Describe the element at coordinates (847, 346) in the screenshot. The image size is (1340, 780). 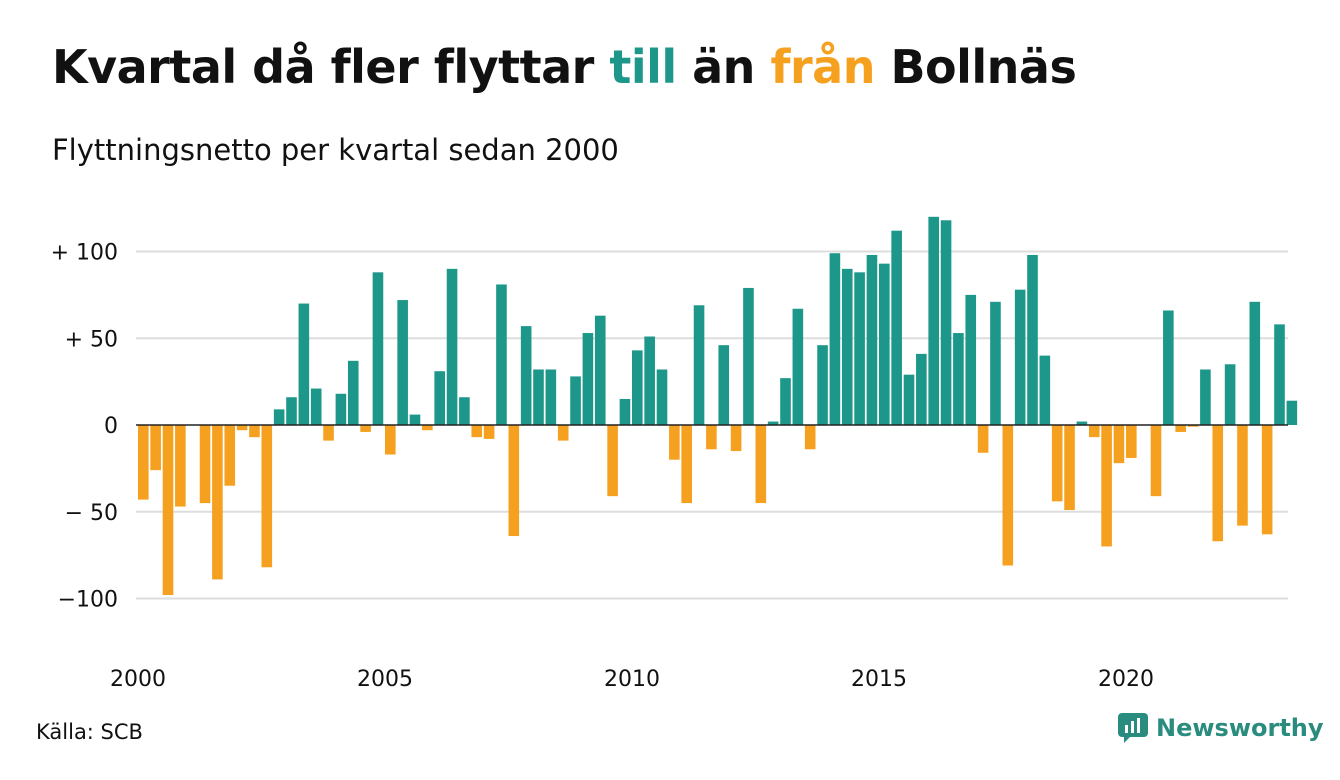
I see `bar-2014-q2` at that location.